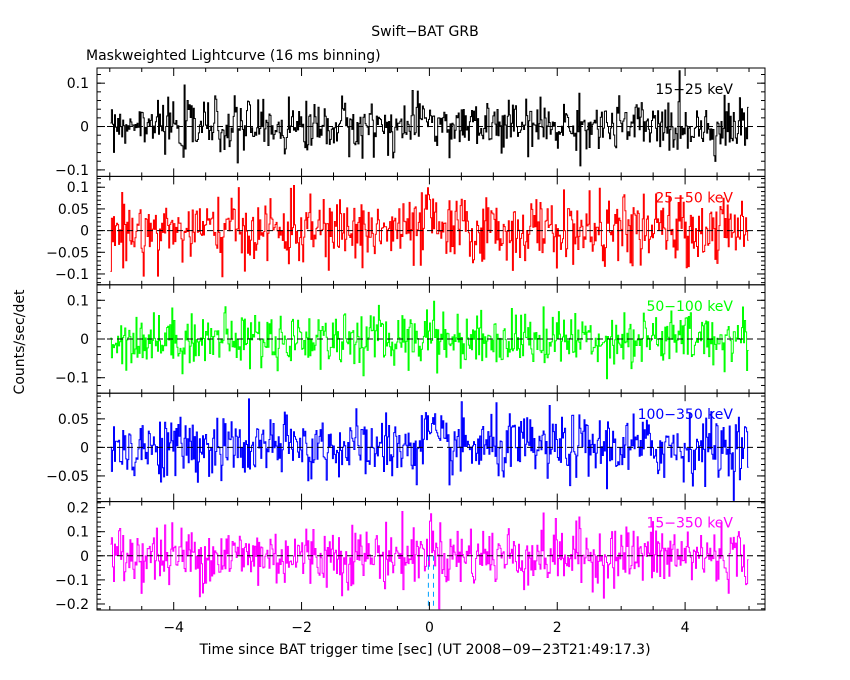 The image size is (850, 680). I want to click on y-tick-label: 0.2, so click(78, 509).